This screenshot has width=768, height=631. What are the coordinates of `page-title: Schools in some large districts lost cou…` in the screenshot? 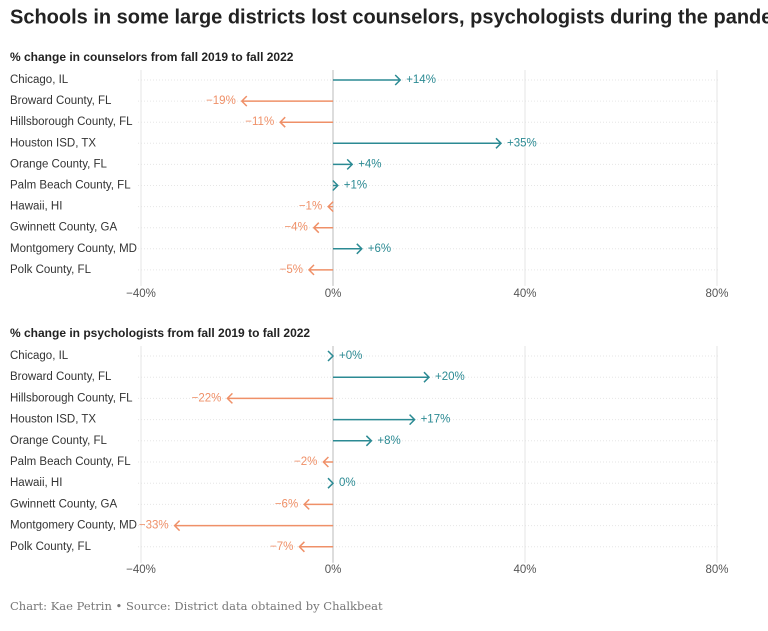 It's located at (389, 17).